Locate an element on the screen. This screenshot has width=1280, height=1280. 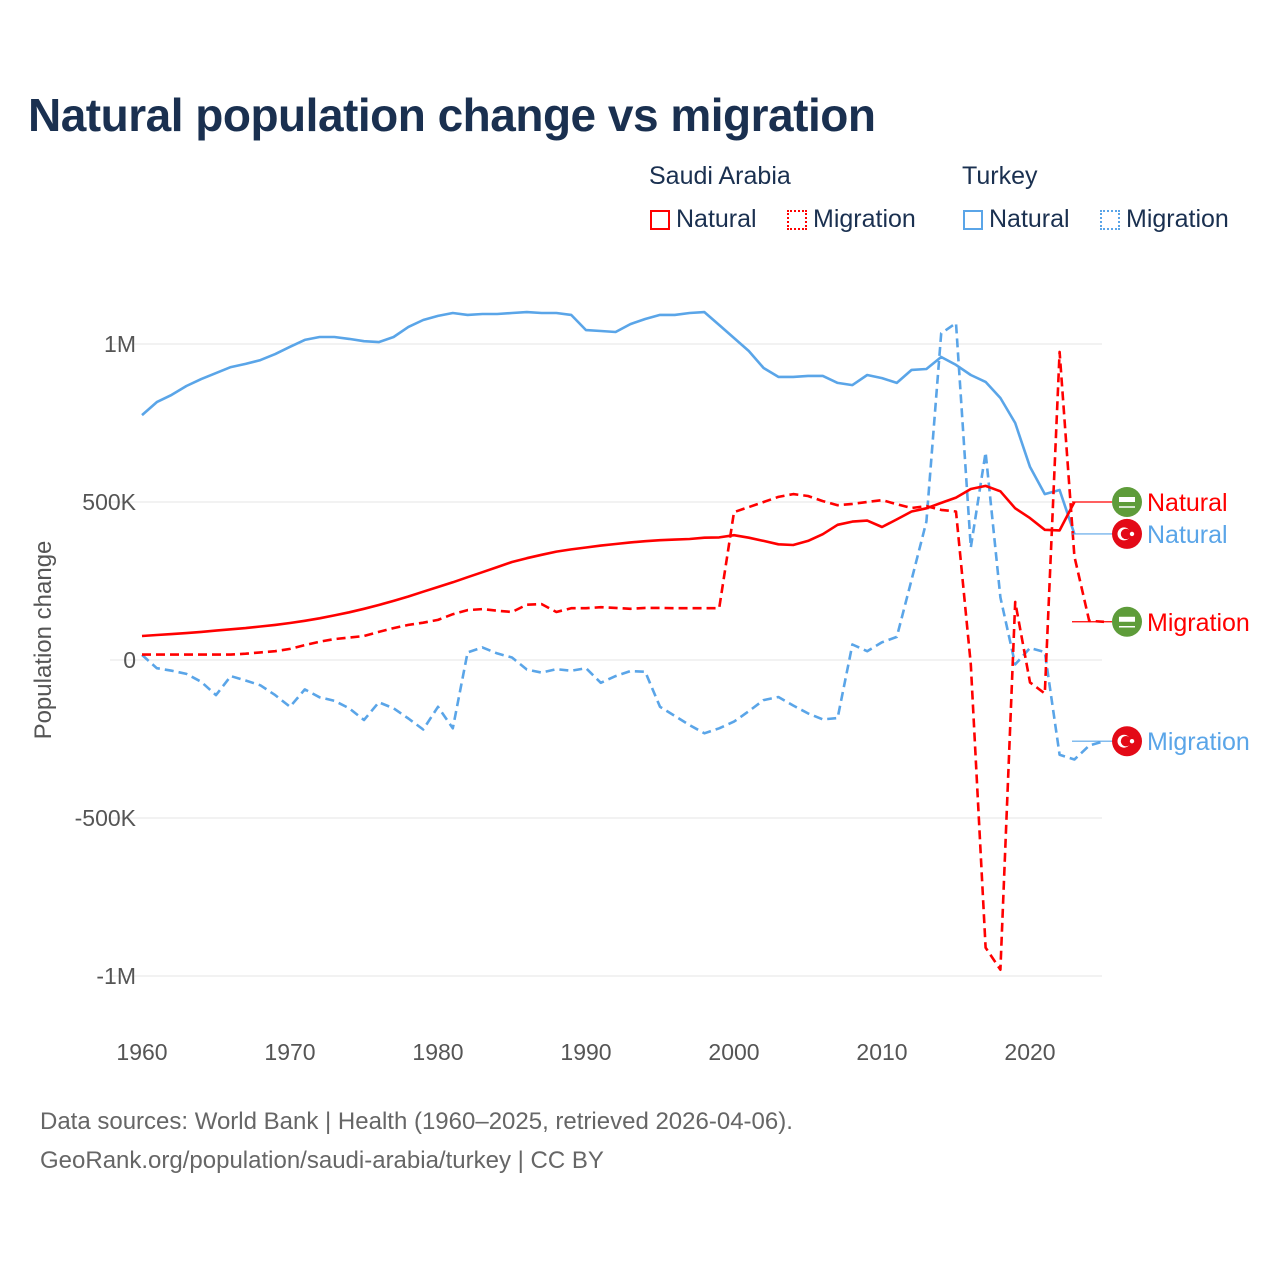
y-tick-label: -500K is located at coordinates (106, 818).